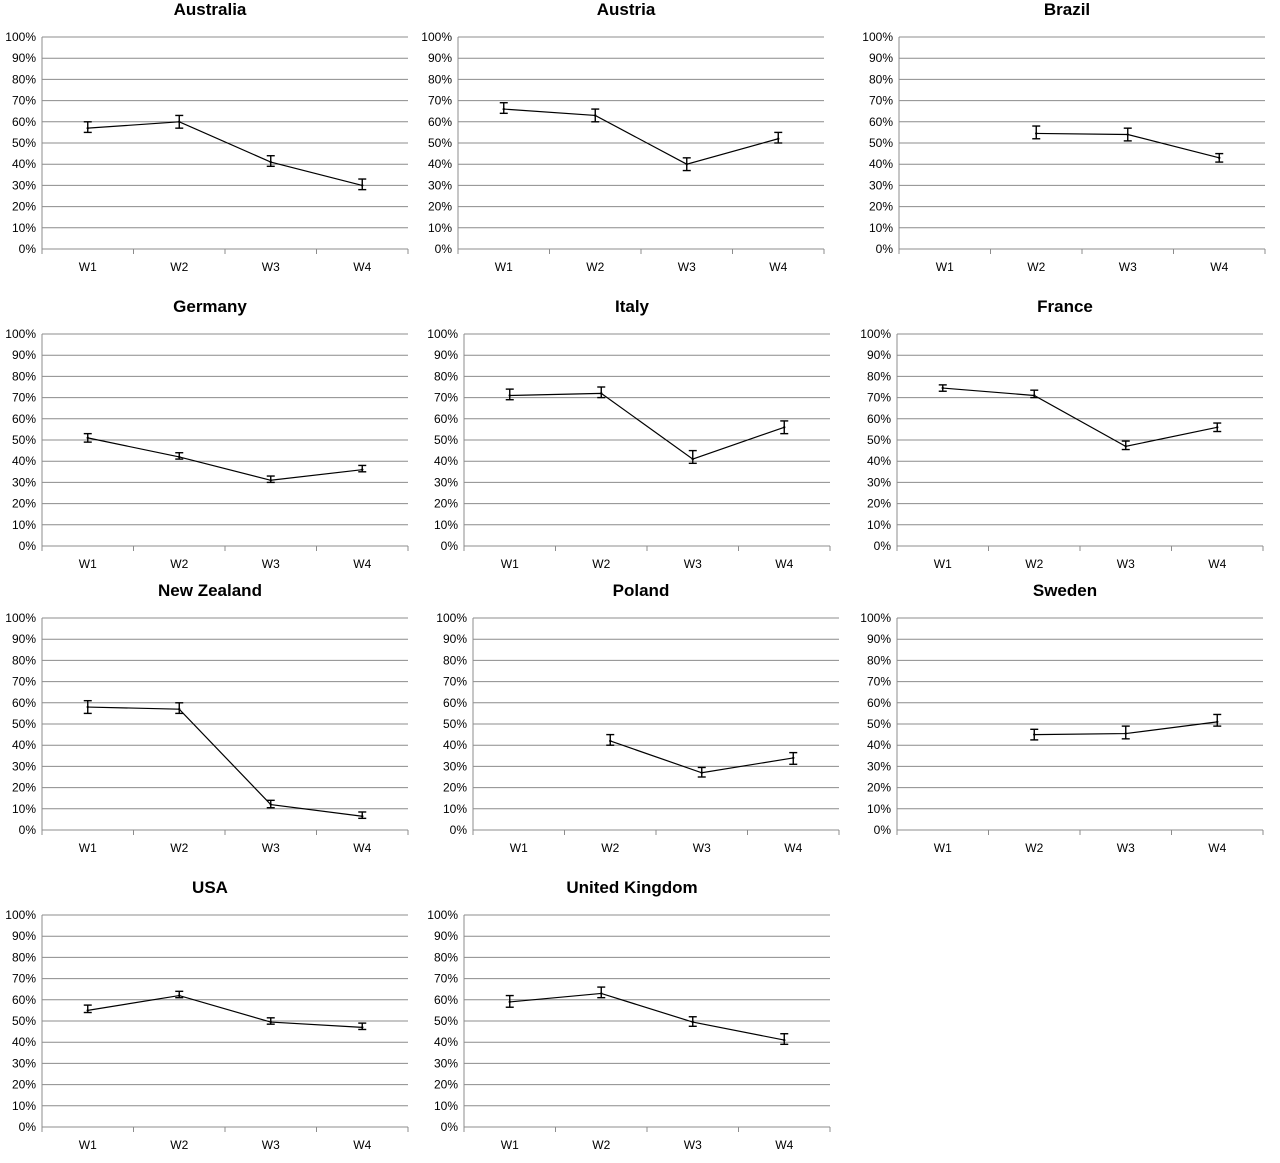  Describe the element at coordinates (1065, 306) in the screenshot. I see `chart-title: France` at that location.